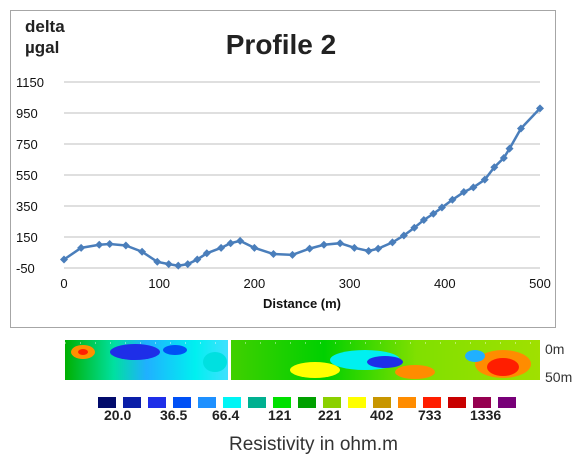 The image size is (578, 459). I want to click on legend-value-label: 66.4, so click(226, 415).